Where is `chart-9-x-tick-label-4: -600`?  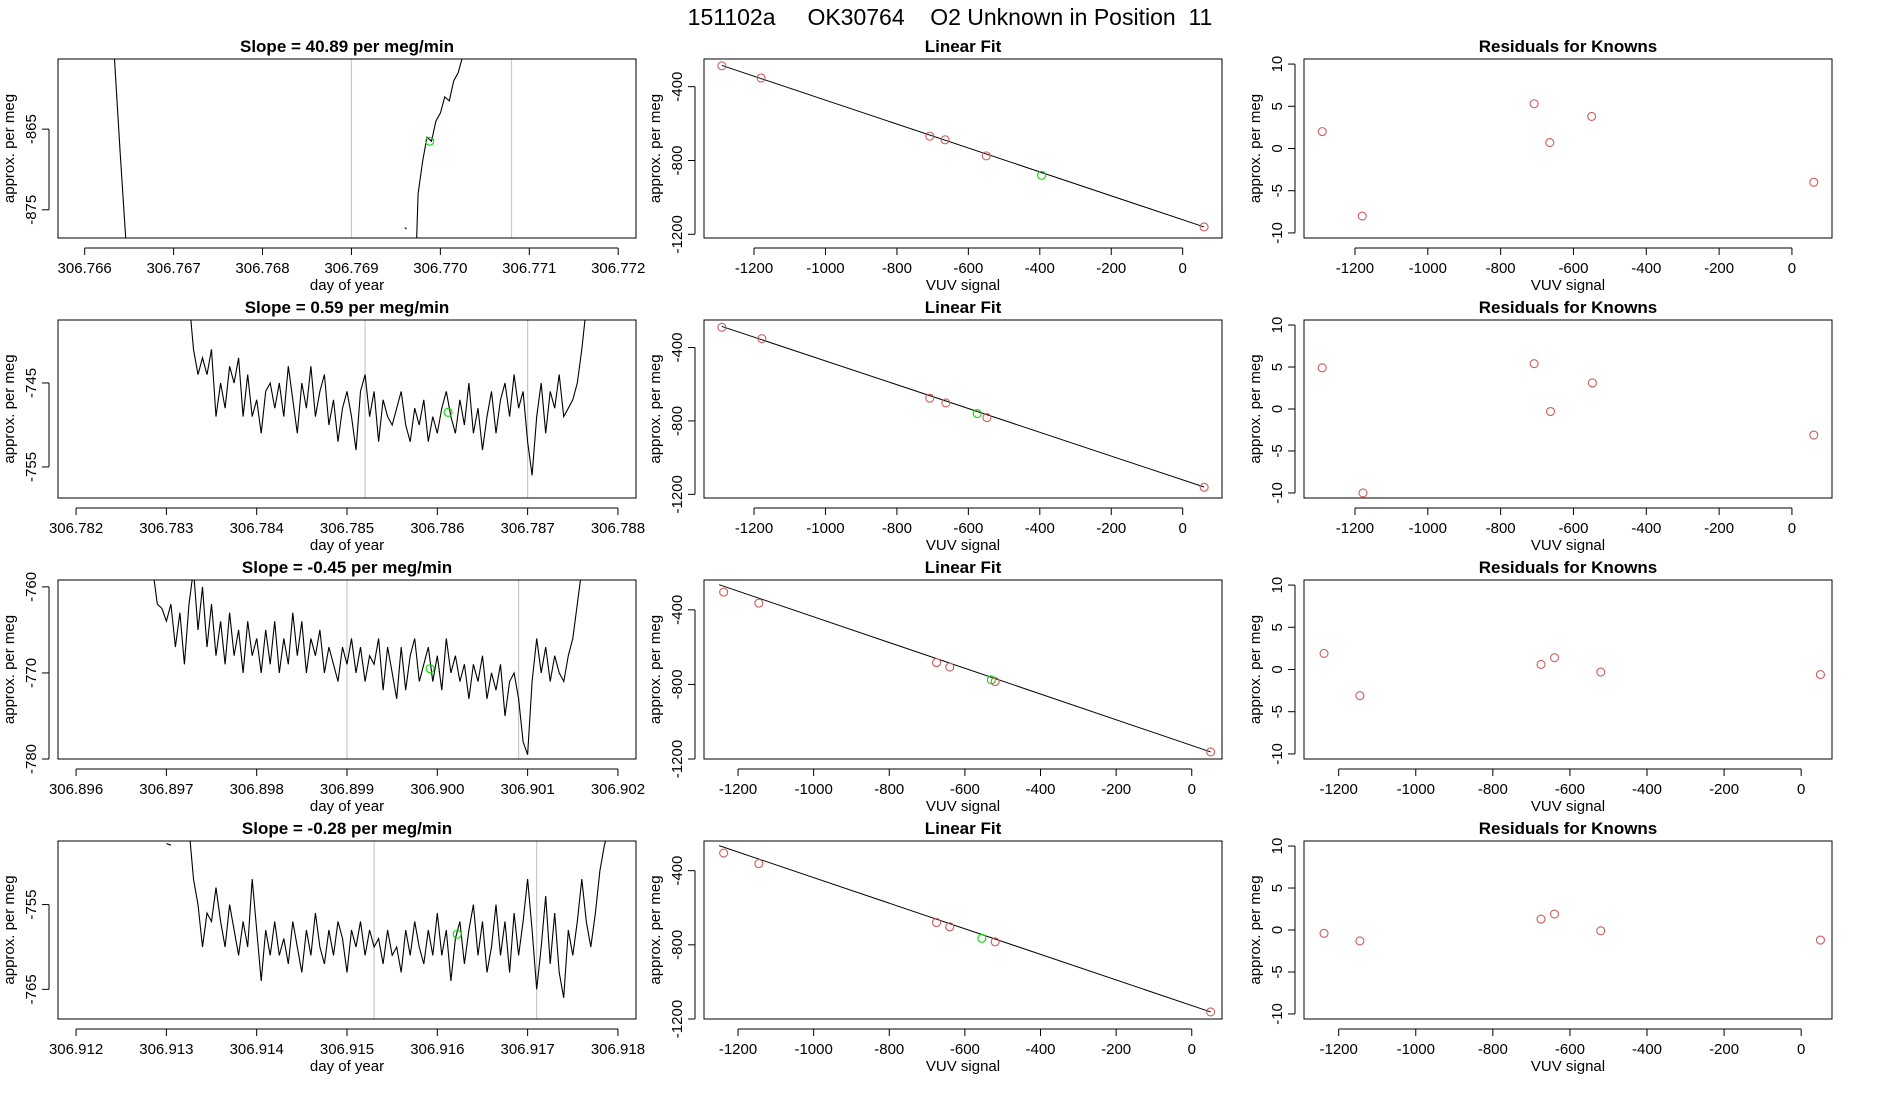 chart-9-x-tick-label-4: -600 is located at coordinates (1573, 268).